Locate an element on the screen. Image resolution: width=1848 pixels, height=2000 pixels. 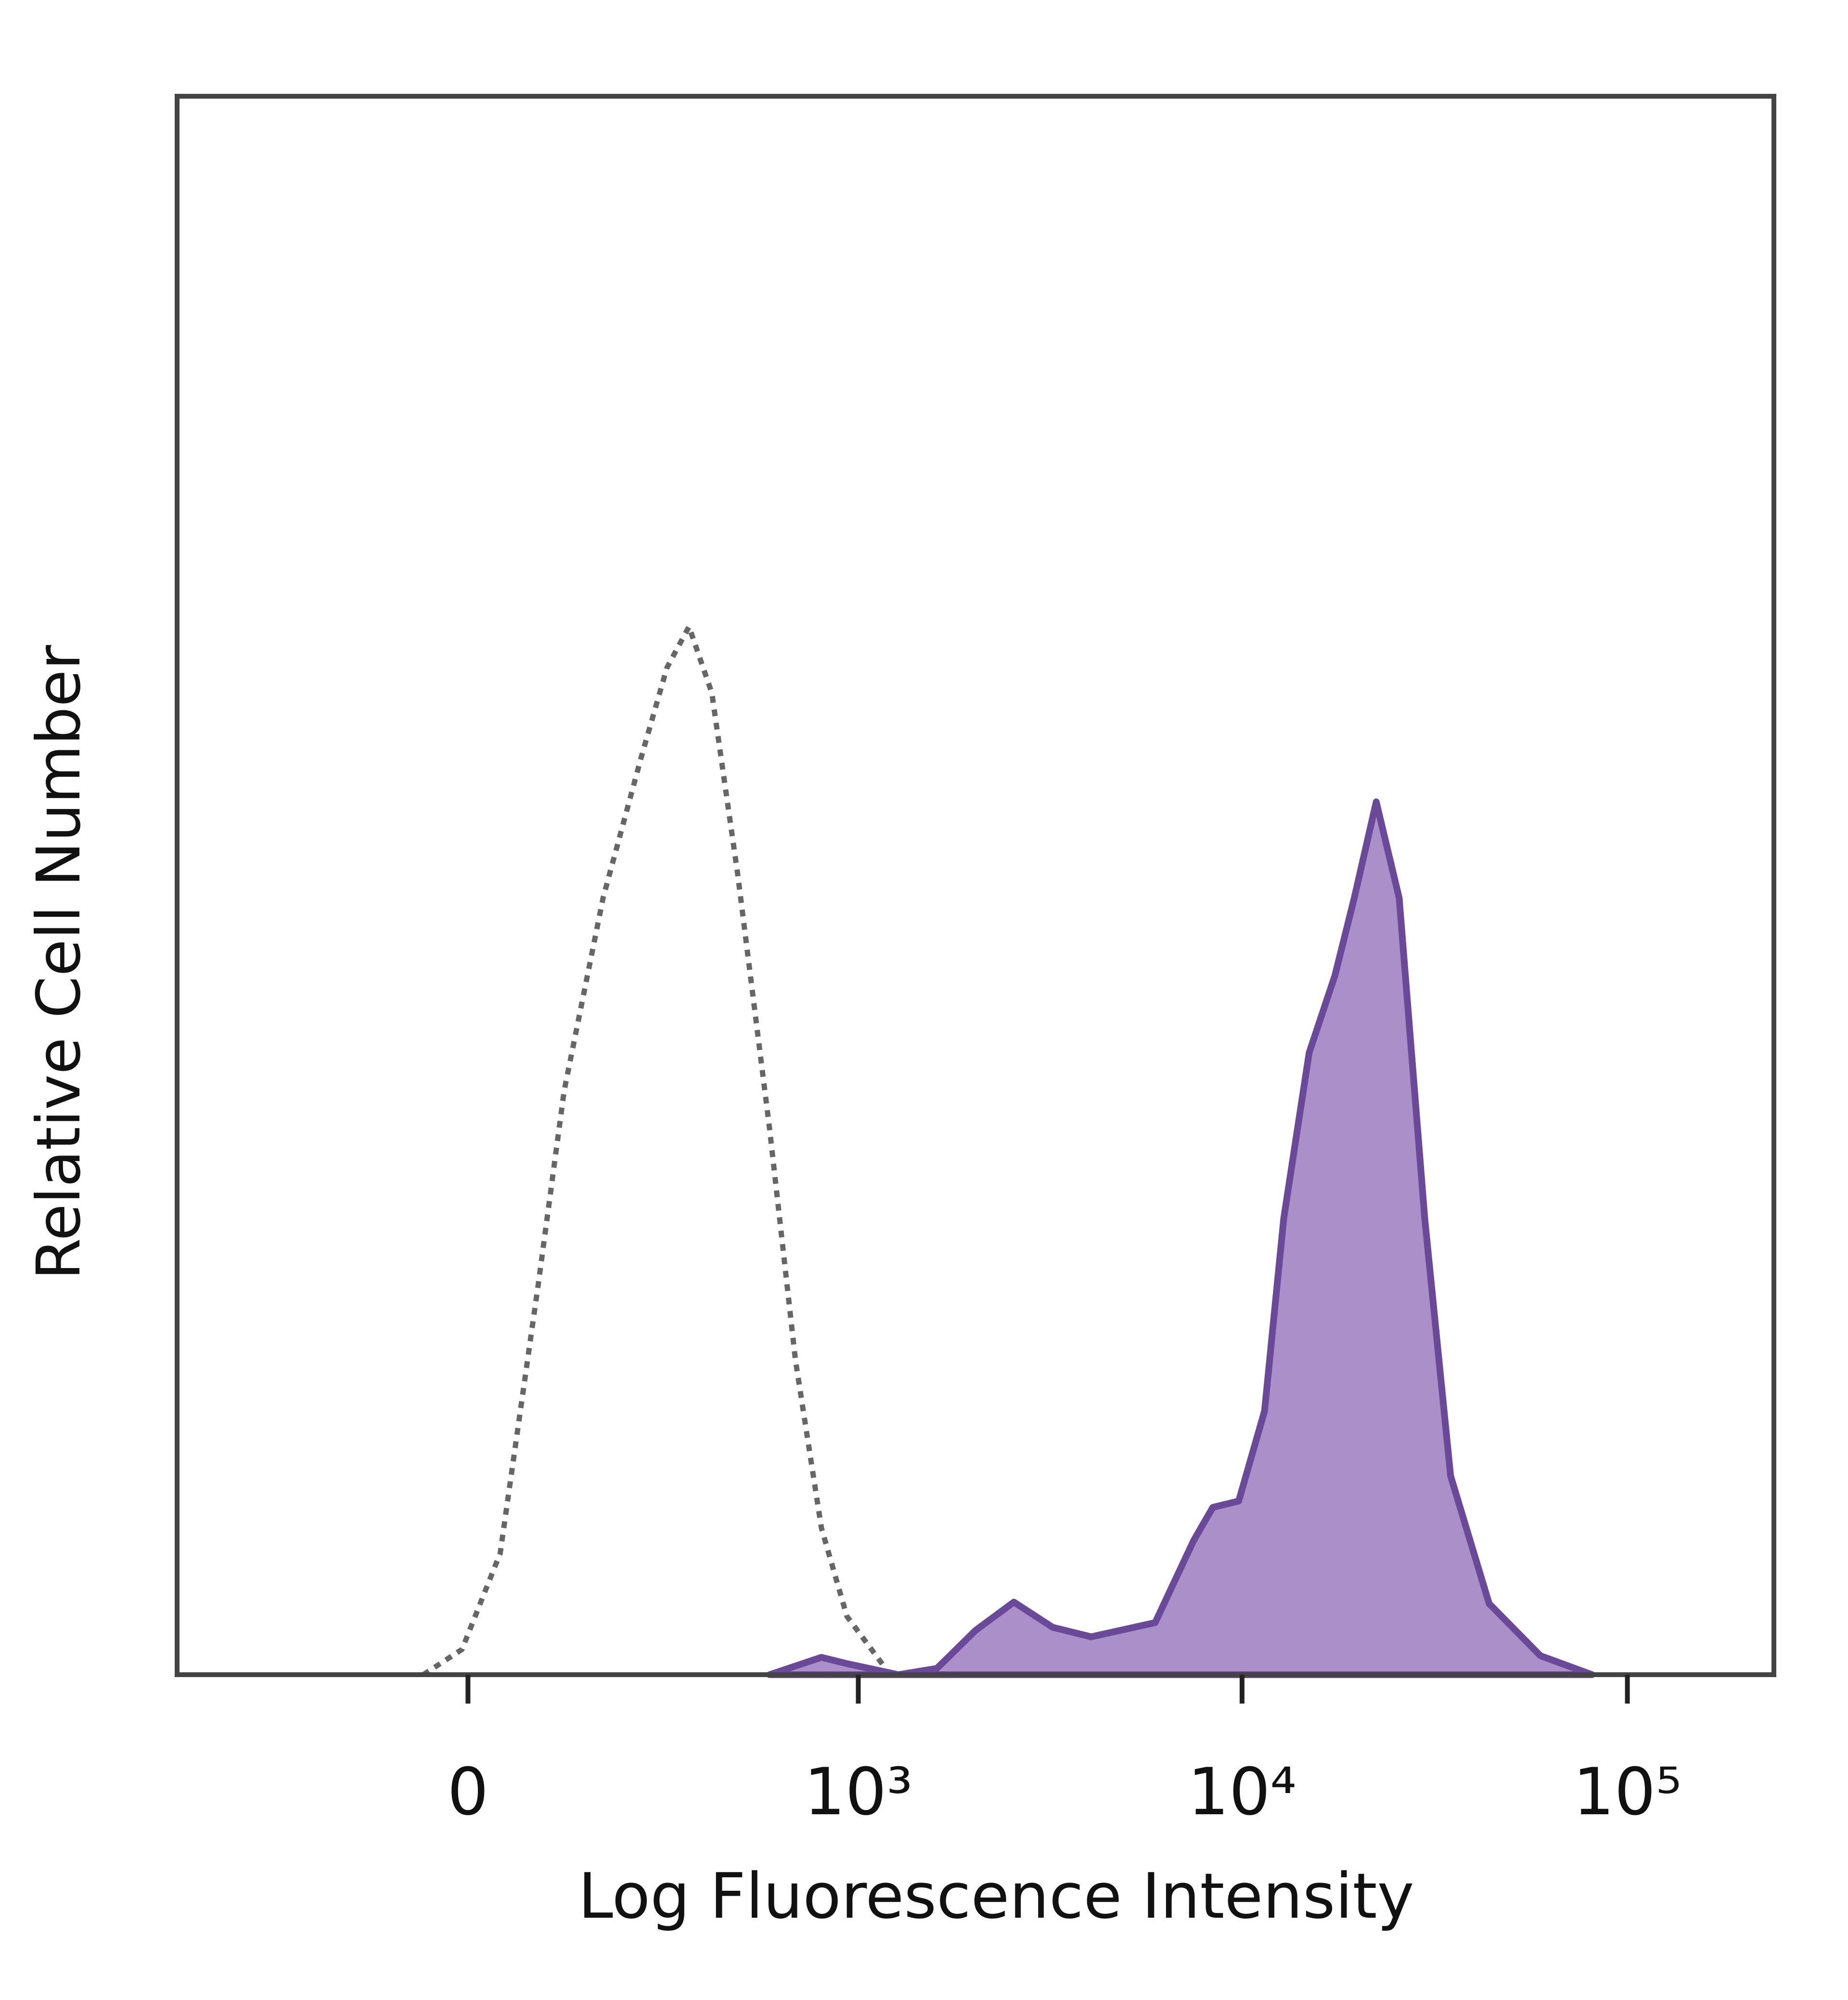
x-tick-label: 10⁴ is located at coordinates (1242, 1792).